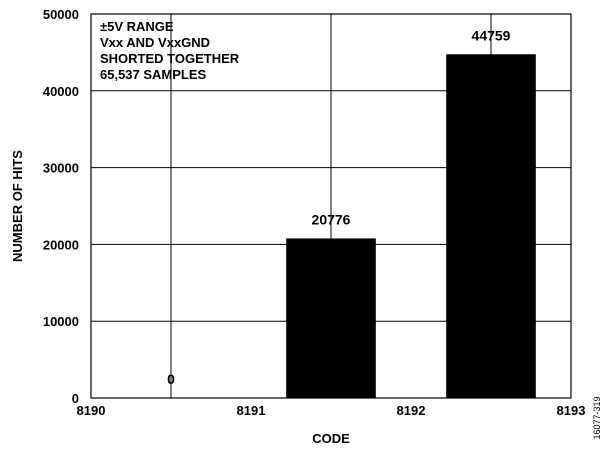  I want to click on x-tick-labels: 8190 8191 8192 8193, so click(331, 410).